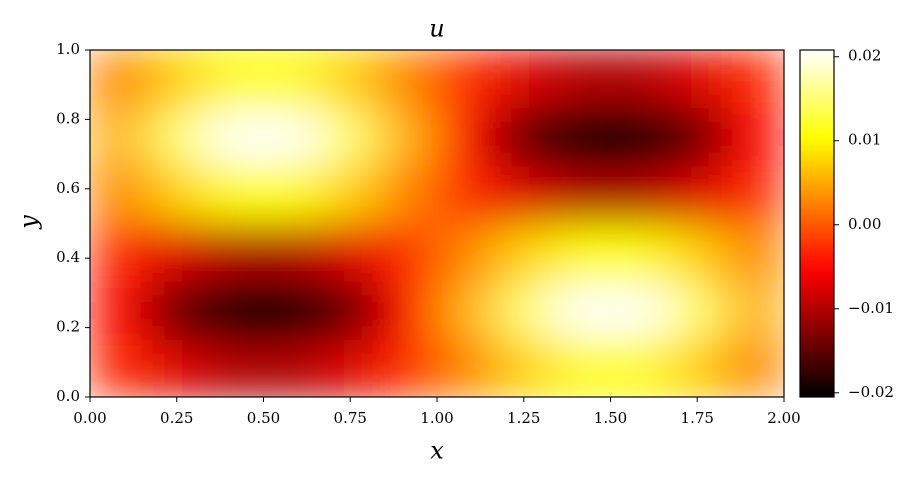 The image size is (916, 479). I want to click on chart-title: u, so click(436, 29).